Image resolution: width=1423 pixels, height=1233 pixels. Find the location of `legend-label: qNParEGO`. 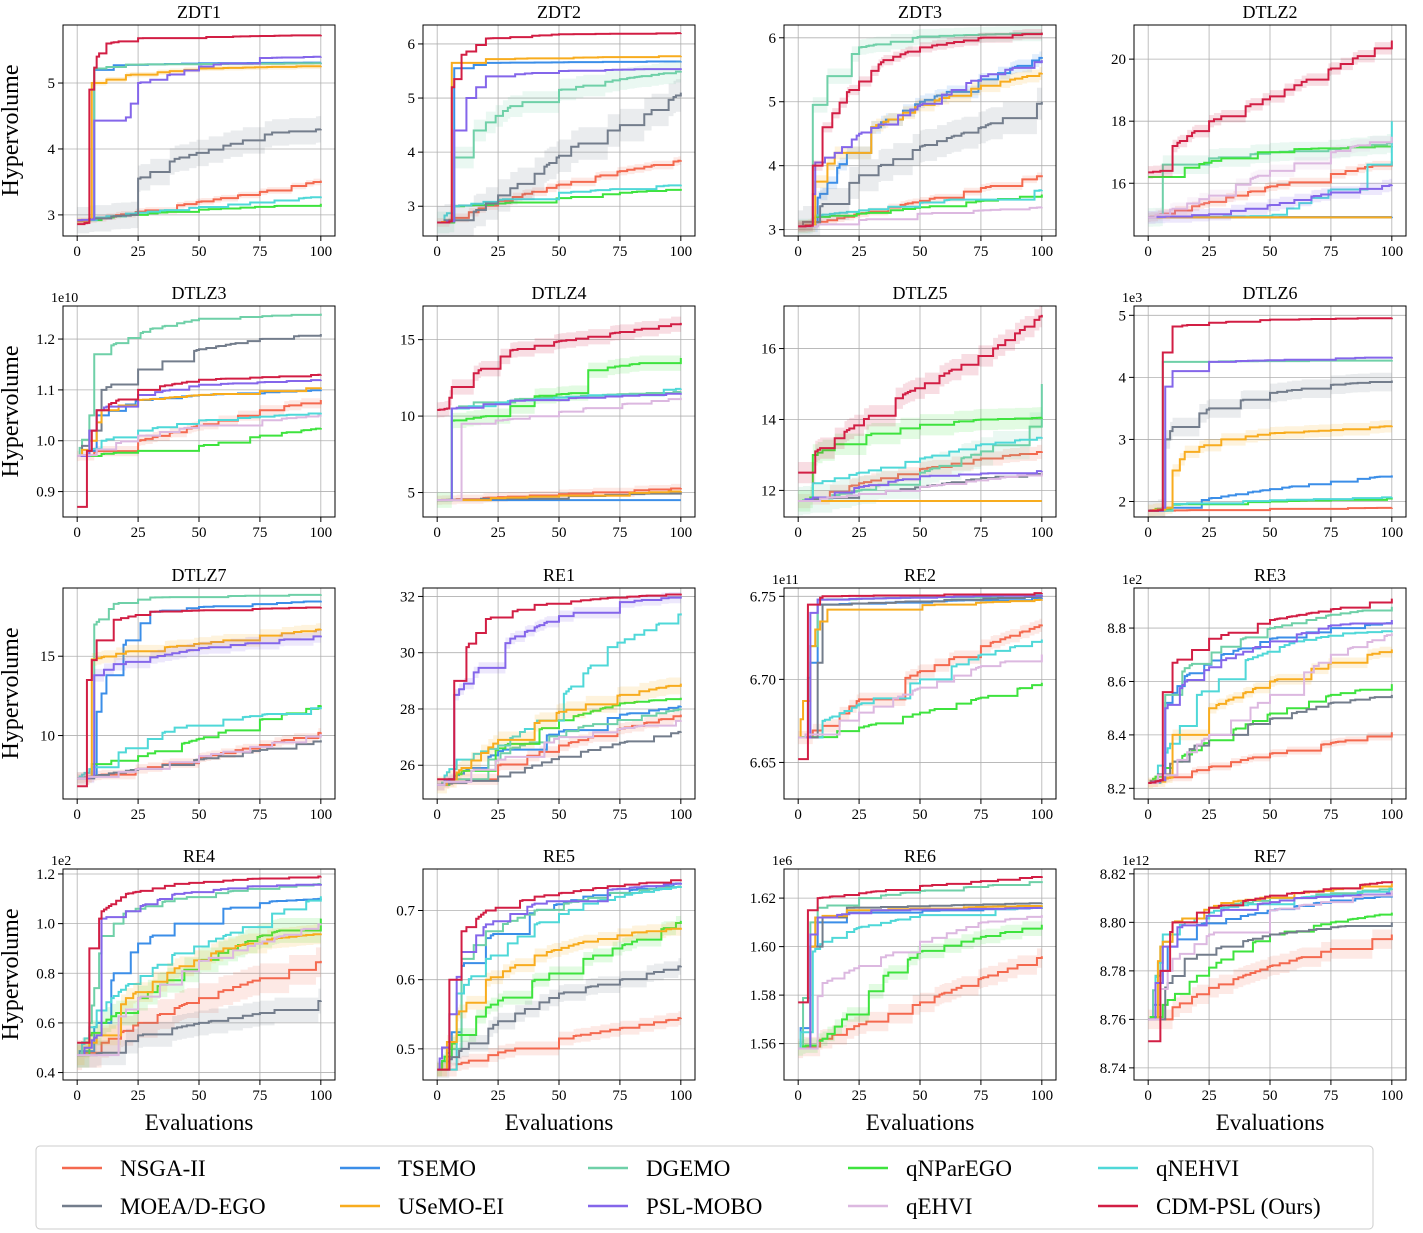

legend-label: qNParEGO is located at coordinates (959, 1168).